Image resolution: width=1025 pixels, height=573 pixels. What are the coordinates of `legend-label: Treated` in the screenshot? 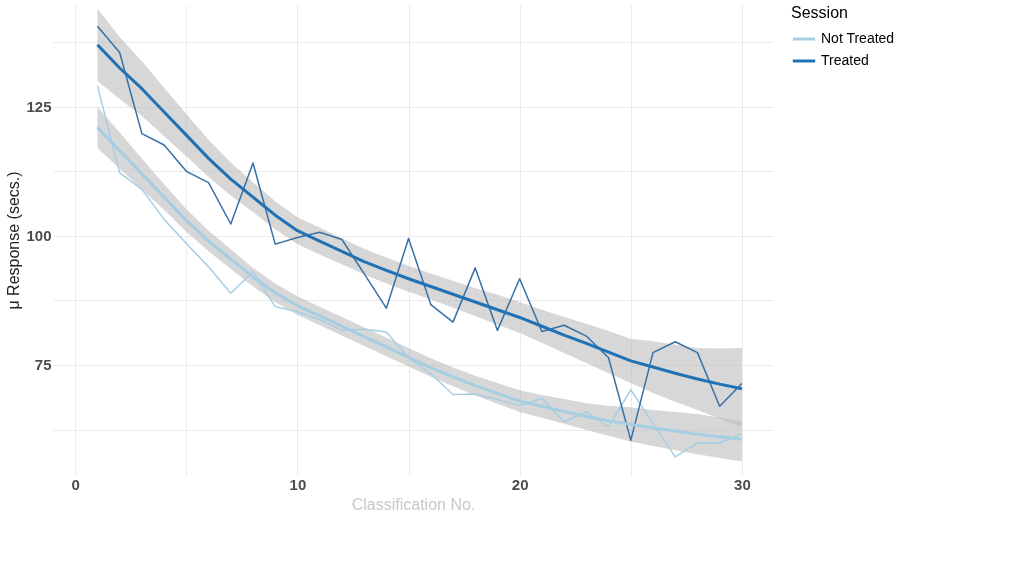 It's located at (845, 60).